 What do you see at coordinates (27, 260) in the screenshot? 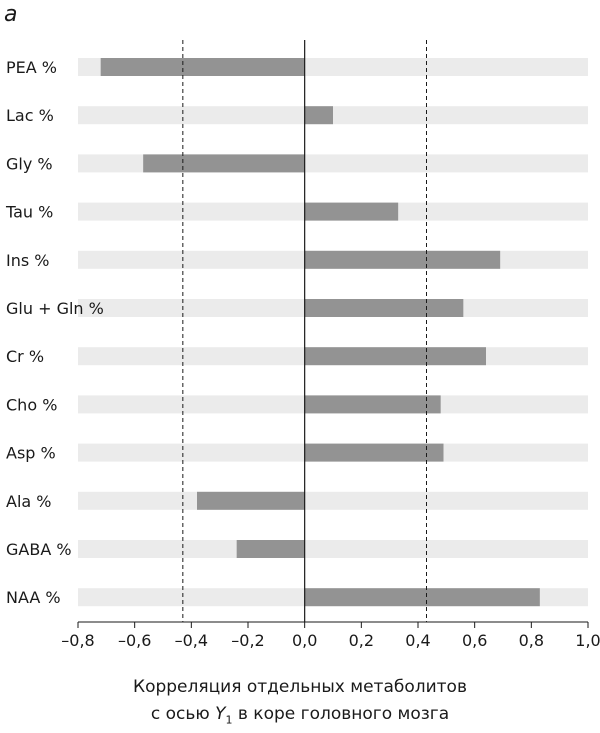
I see `category-label-4: Ins %` at bounding box center [27, 260].